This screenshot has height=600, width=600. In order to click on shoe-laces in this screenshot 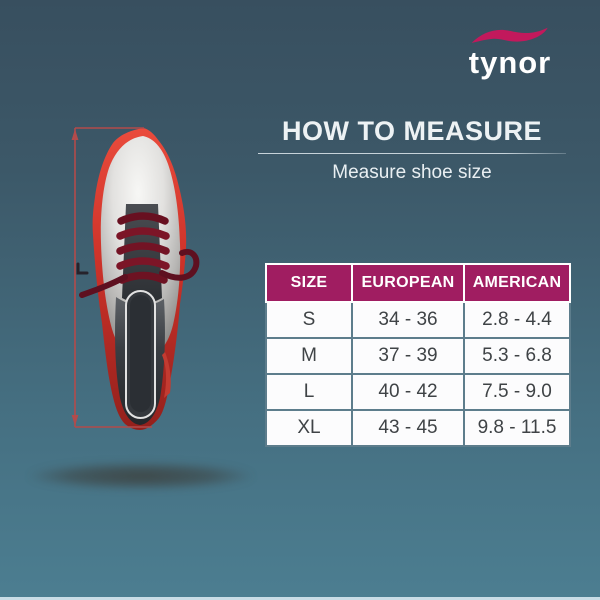, I will do `click(138, 255)`.